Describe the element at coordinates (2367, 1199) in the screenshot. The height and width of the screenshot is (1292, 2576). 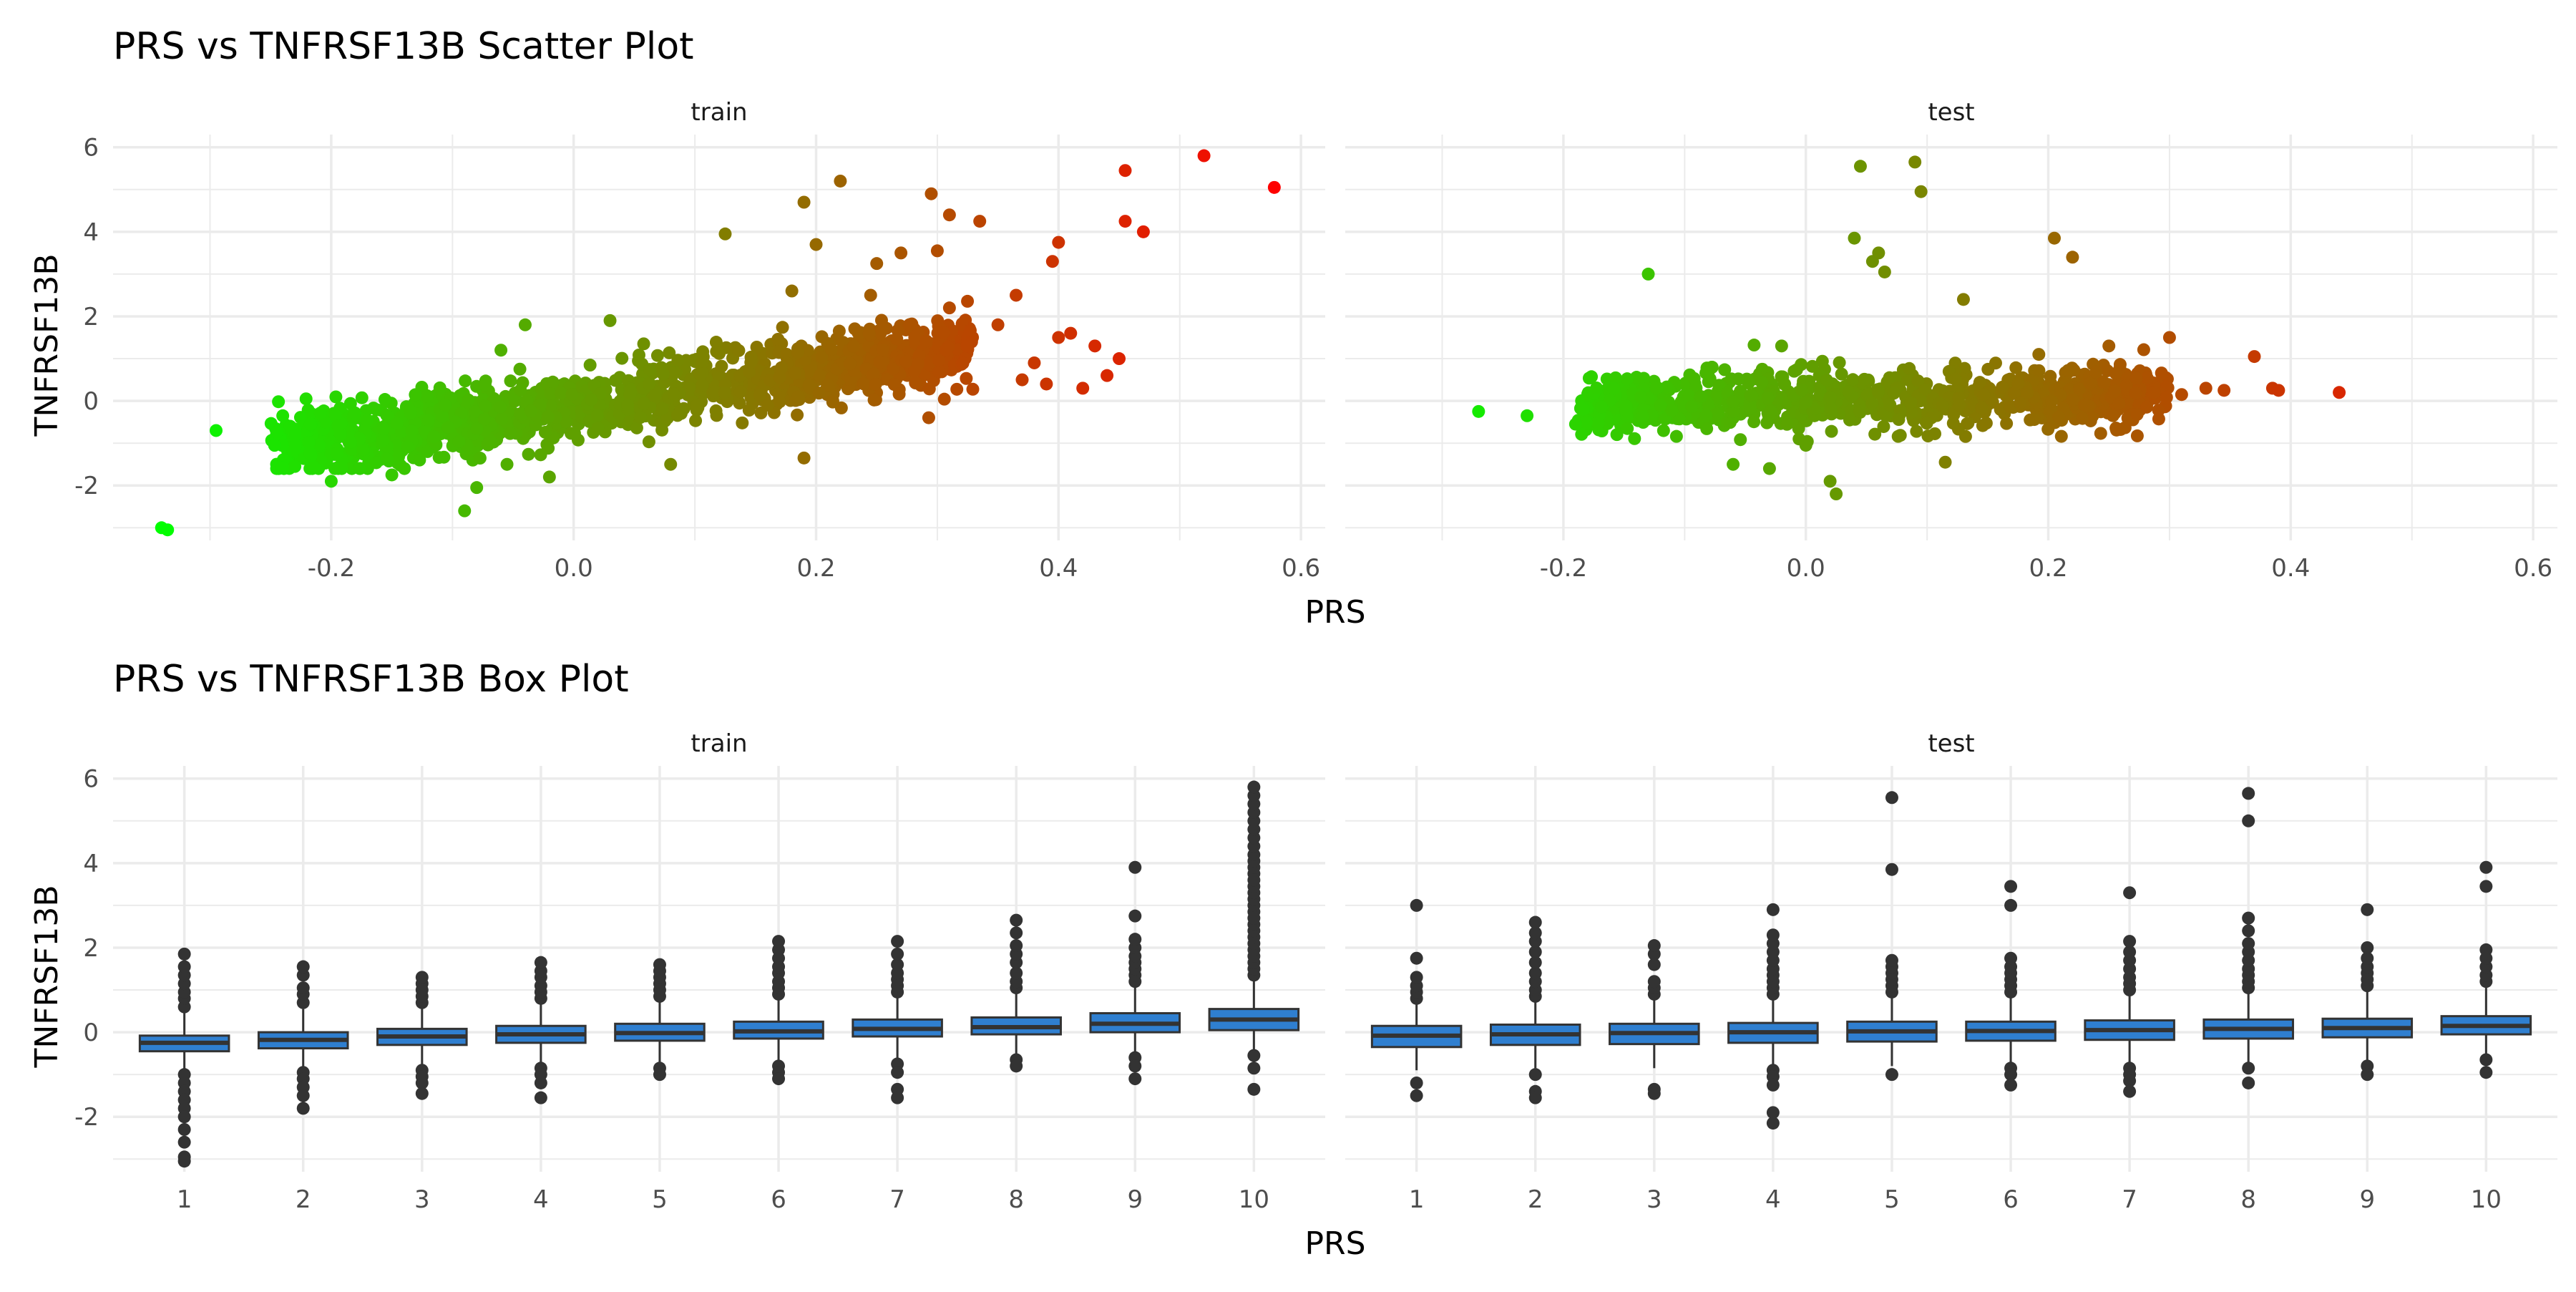
I see `x-tick-label: 9` at that location.